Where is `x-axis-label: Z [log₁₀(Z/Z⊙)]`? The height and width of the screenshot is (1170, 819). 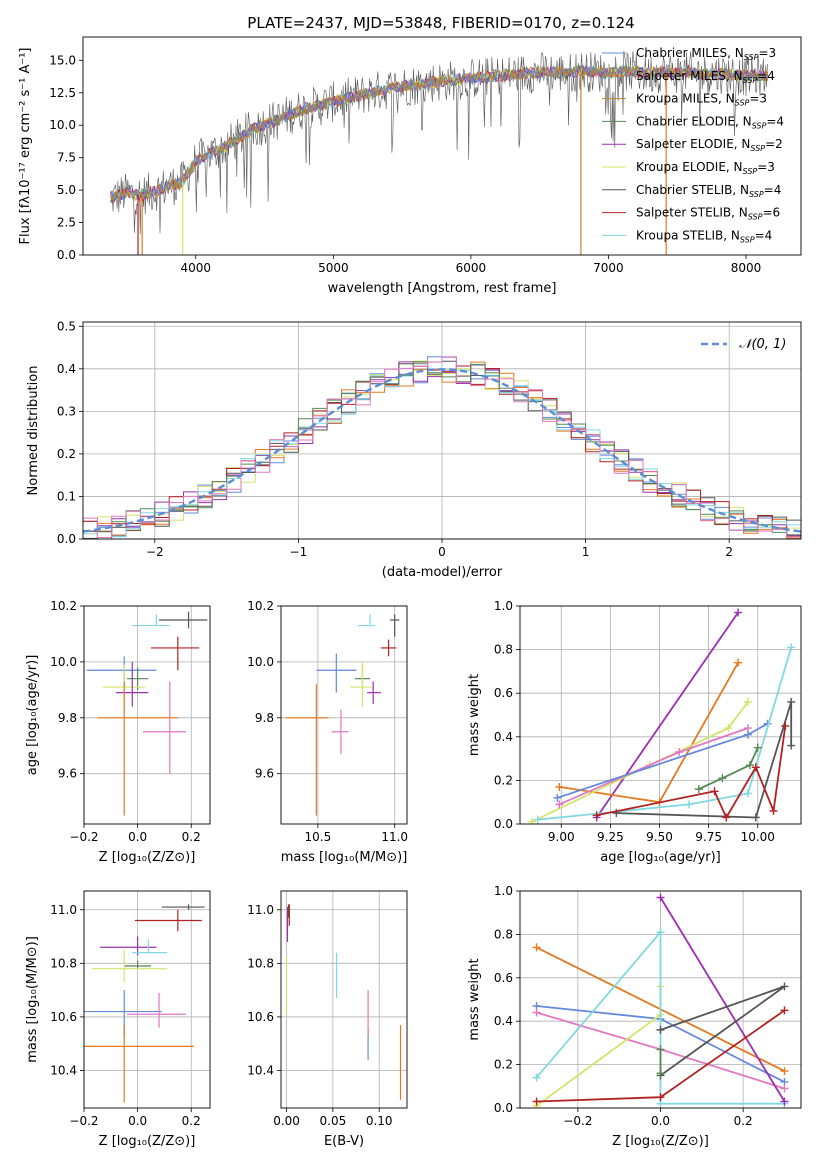 x-axis-label: Z [log₁₀(Z/Z⊙)] is located at coordinates (147, 1141).